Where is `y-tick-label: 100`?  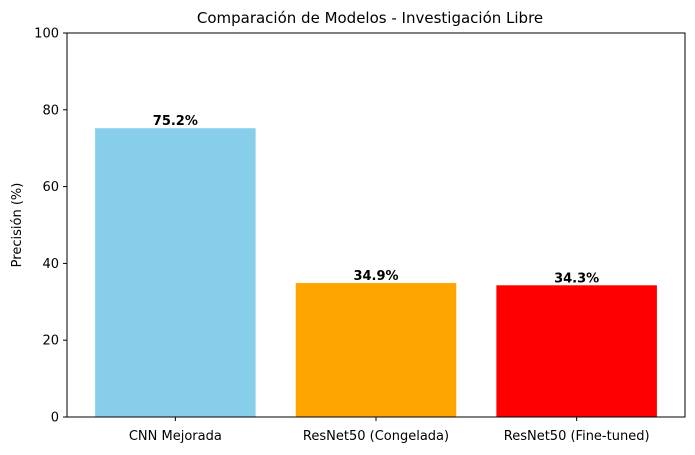
y-tick-label: 100 is located at coordinates (46, 34).